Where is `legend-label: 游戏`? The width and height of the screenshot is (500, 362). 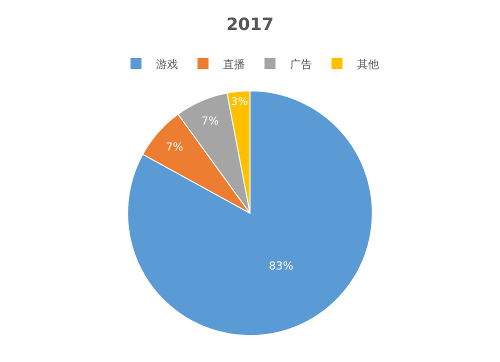 legend-label: 游戏 is located at coordinates (167, 64).